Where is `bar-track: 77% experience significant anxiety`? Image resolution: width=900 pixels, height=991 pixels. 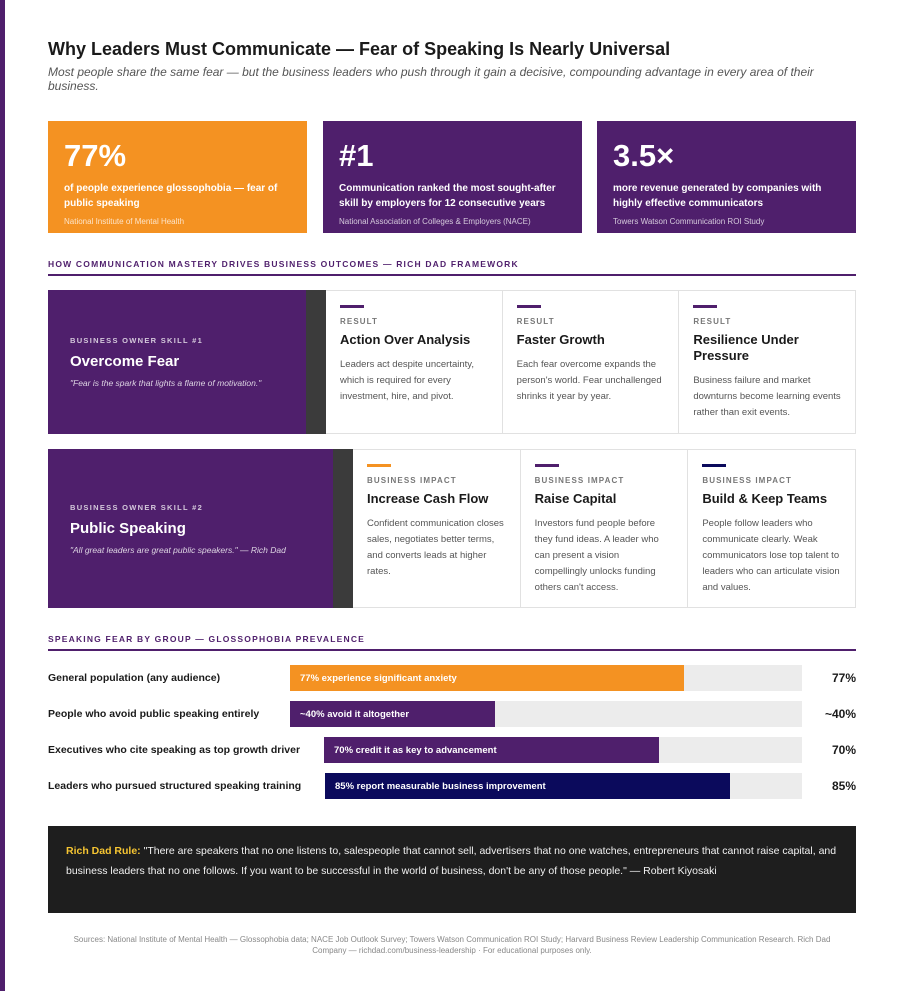 bar-track: 77% experience significant anxiety is located at coordinates (546, 678).